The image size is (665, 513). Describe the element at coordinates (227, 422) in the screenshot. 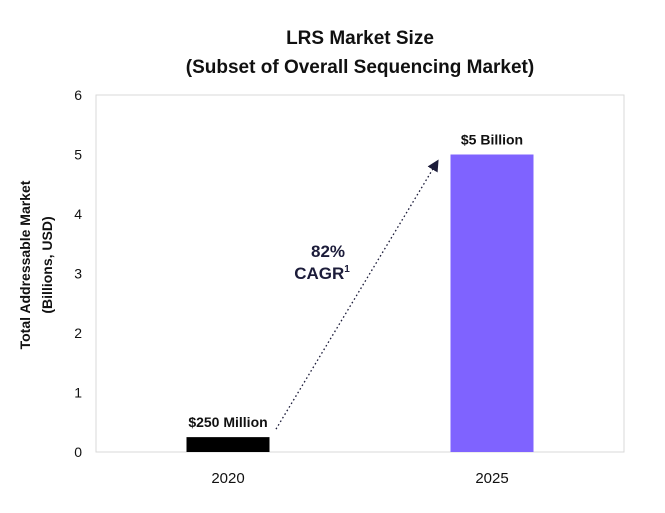

I see `data-label-0: $250 Million` at that location.